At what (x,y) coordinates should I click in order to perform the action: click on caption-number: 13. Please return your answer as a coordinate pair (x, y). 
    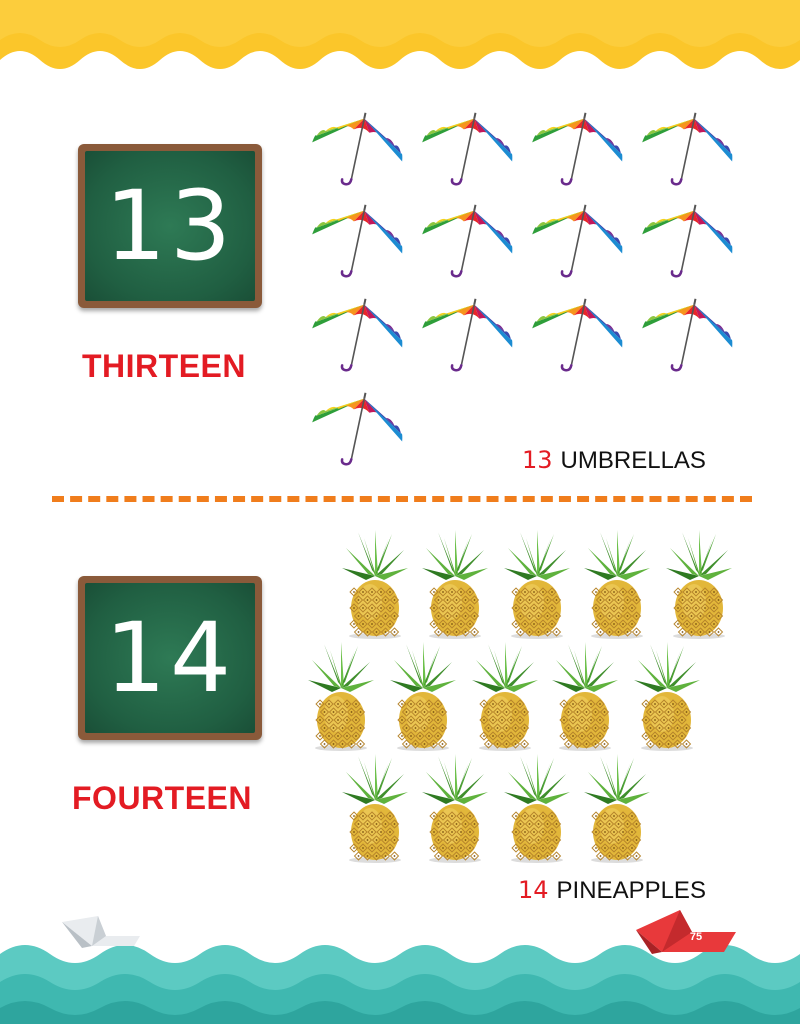
    Looking at the image, I should click on (537, 460).